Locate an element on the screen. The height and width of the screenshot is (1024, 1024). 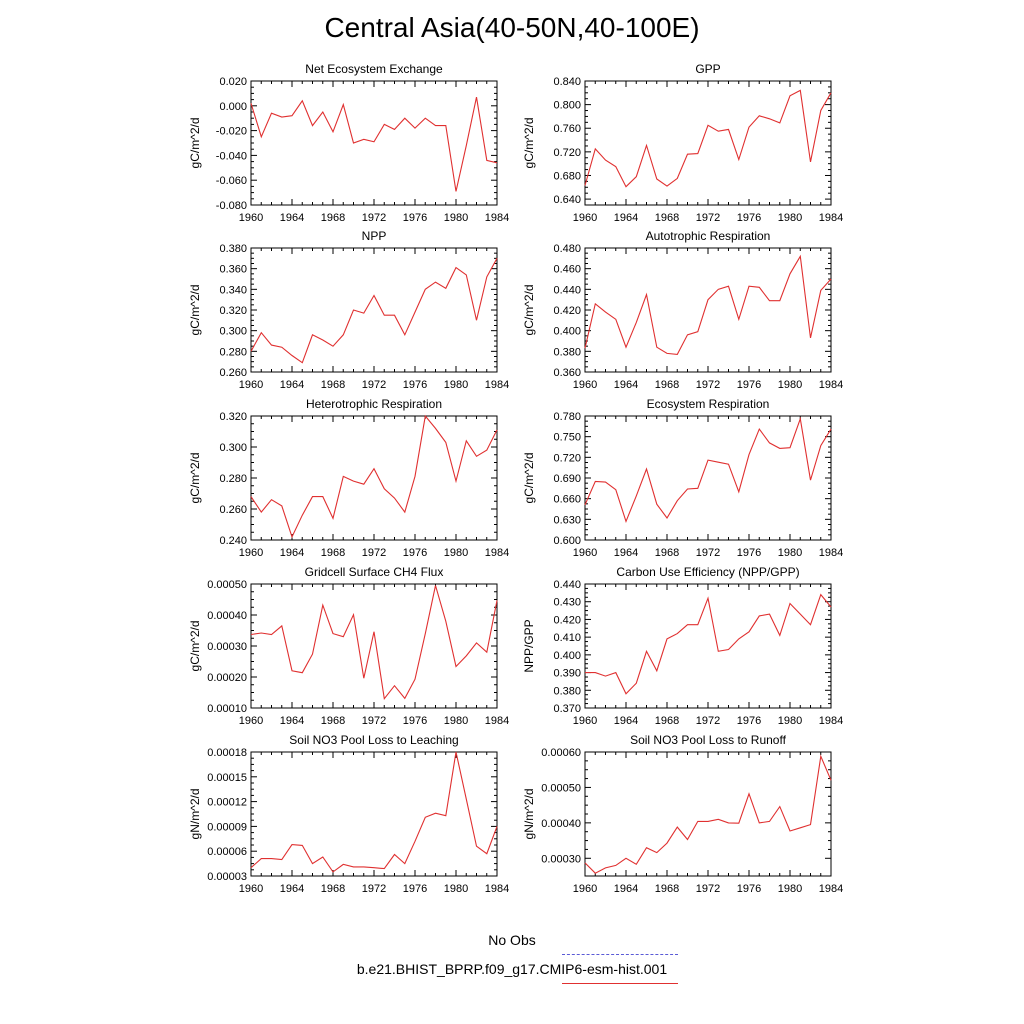
y-tick-label: -0.020 is located at coordinates (231, 132).